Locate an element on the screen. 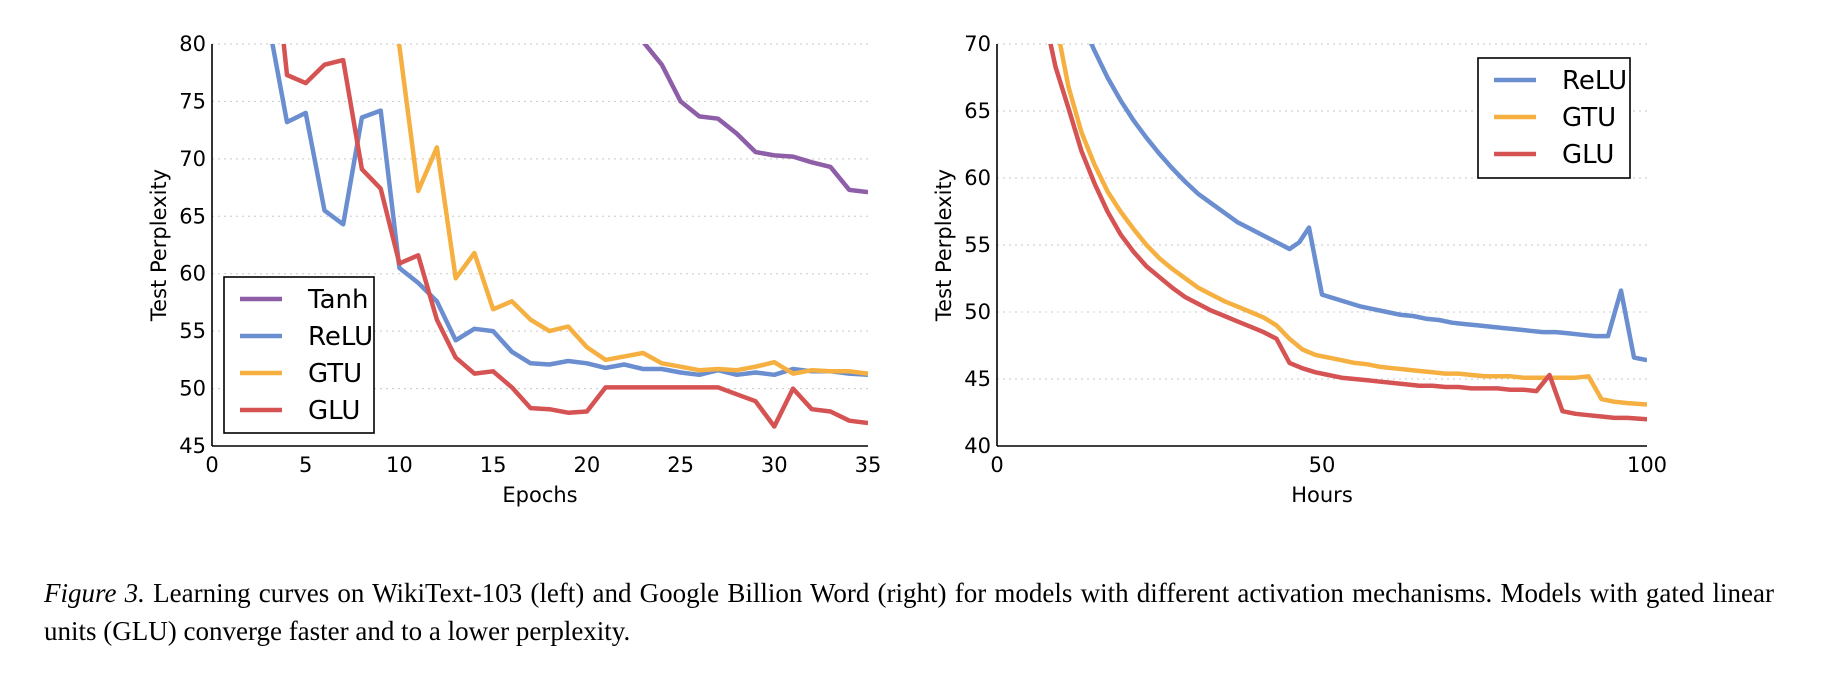 This screenshot has height=674, width=1824. right-legend-label-relu: ReLU is located at coordinates (1594, 81).